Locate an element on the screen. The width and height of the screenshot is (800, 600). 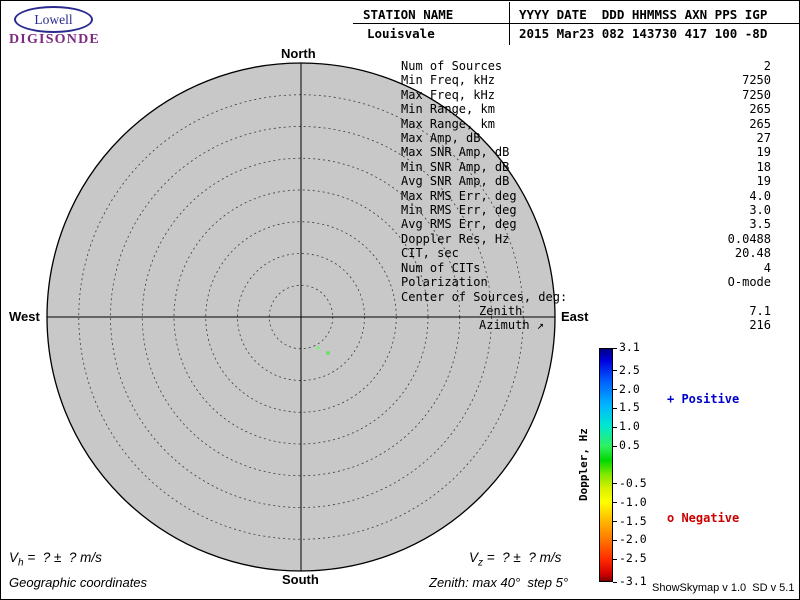
stat-value: 4.0 is located at coordinates (760, 195).